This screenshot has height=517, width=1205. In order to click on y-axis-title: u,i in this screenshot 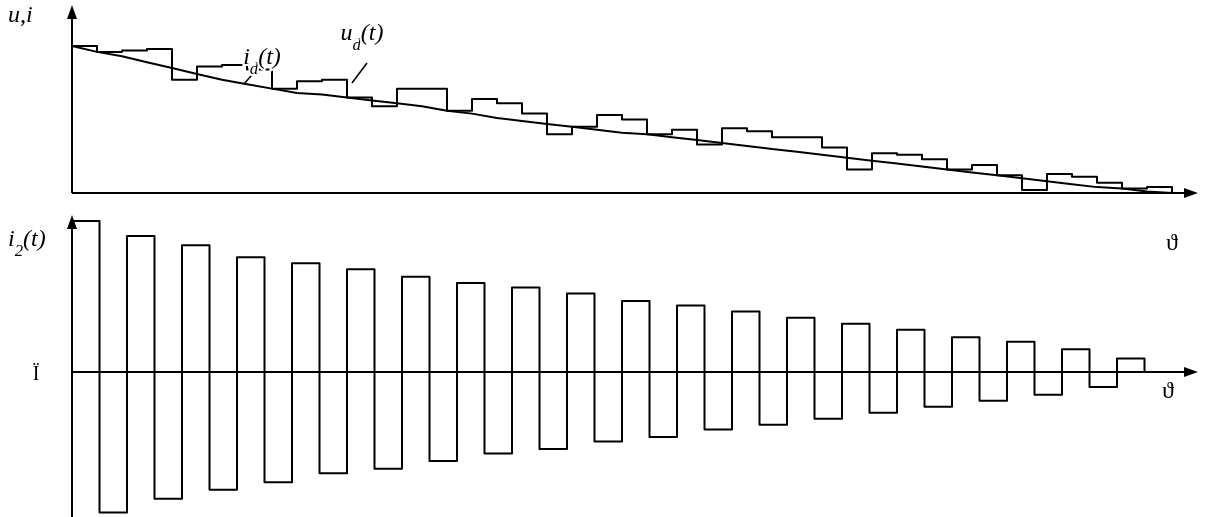, I will do `click(20, 14)`.